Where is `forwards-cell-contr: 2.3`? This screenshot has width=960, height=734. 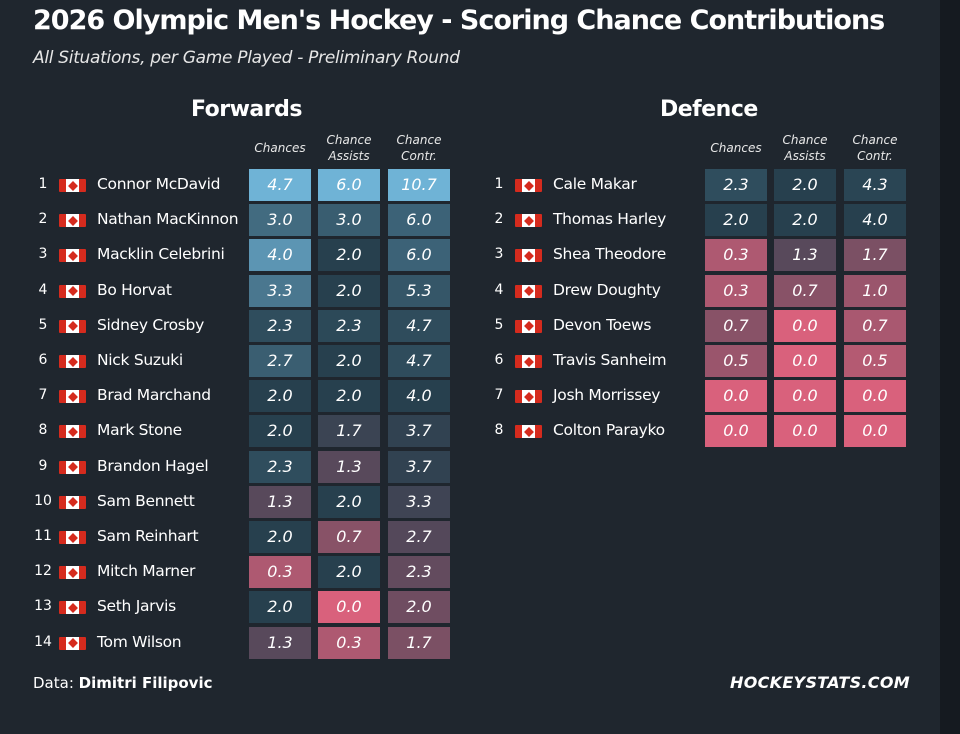
forwards-cell-contr: 2.3 is located at coordinates (419, 572).